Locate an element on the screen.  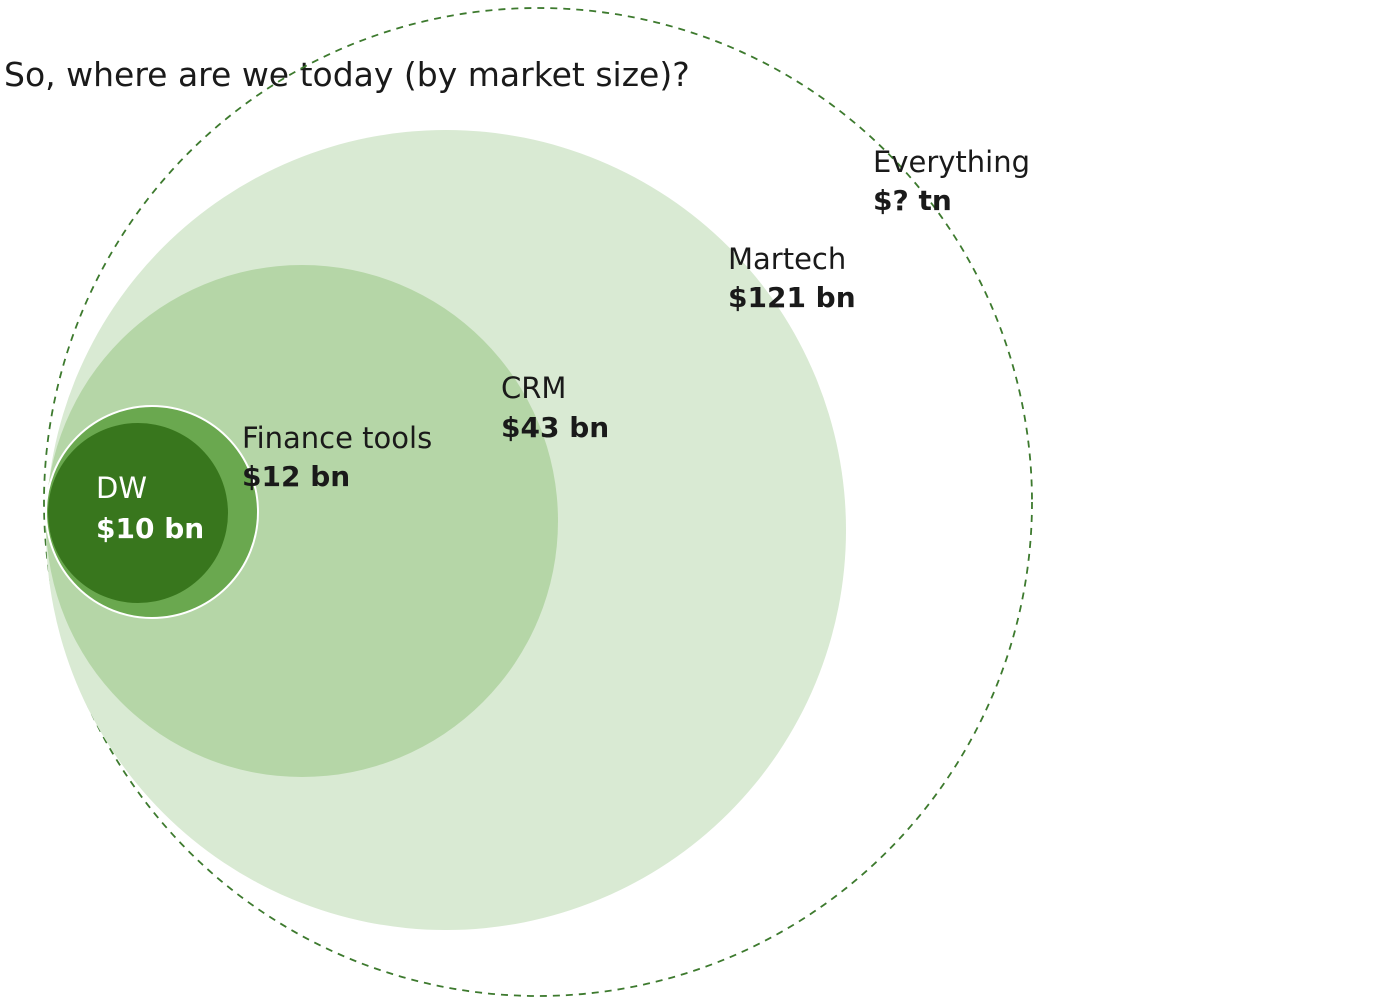
label-finance-tools: Finance tools $12 bn is located at coordinates (337, 457).